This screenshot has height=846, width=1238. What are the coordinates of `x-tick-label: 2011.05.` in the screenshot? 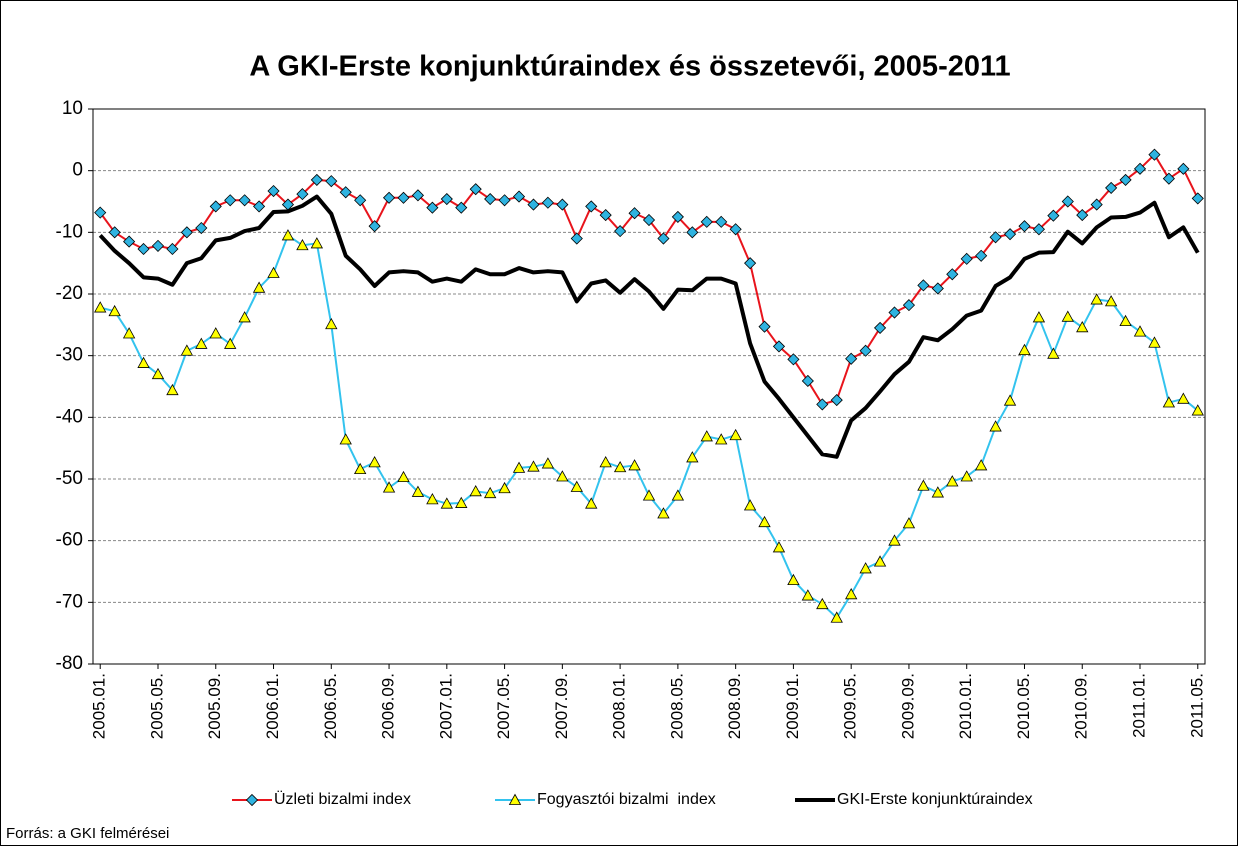 It's located at (1196, 705).